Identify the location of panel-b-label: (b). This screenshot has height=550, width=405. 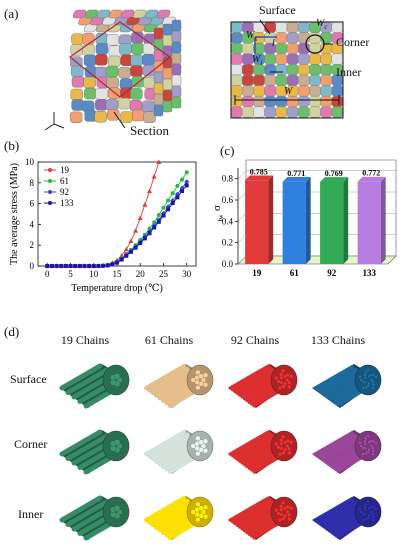
(12, 145).